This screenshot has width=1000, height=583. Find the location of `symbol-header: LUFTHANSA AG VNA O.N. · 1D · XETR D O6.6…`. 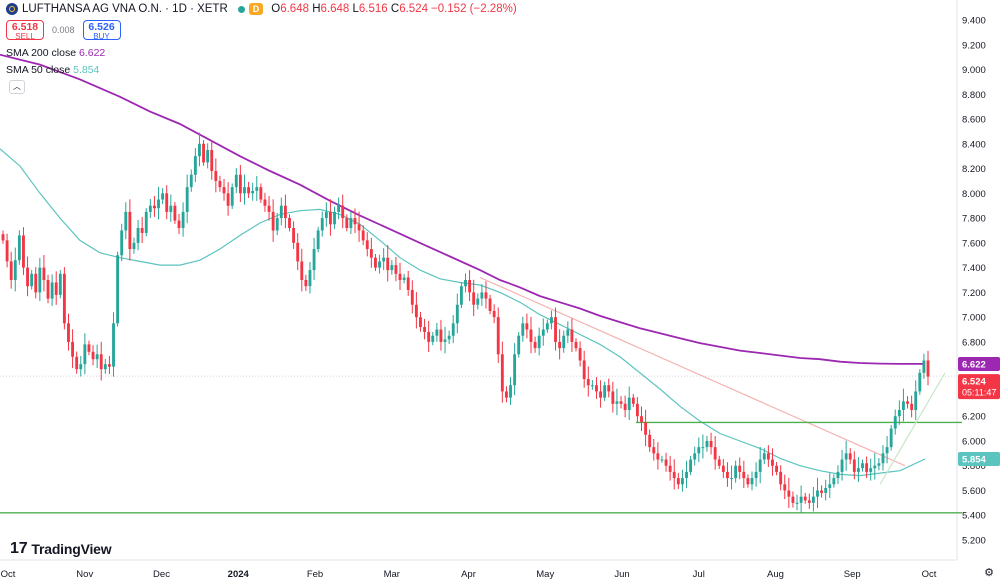

symbol-header: LUFTHANSA AG VNA O.N. · 1D · XETR D O6.6… is located at coordinates (261, 9).